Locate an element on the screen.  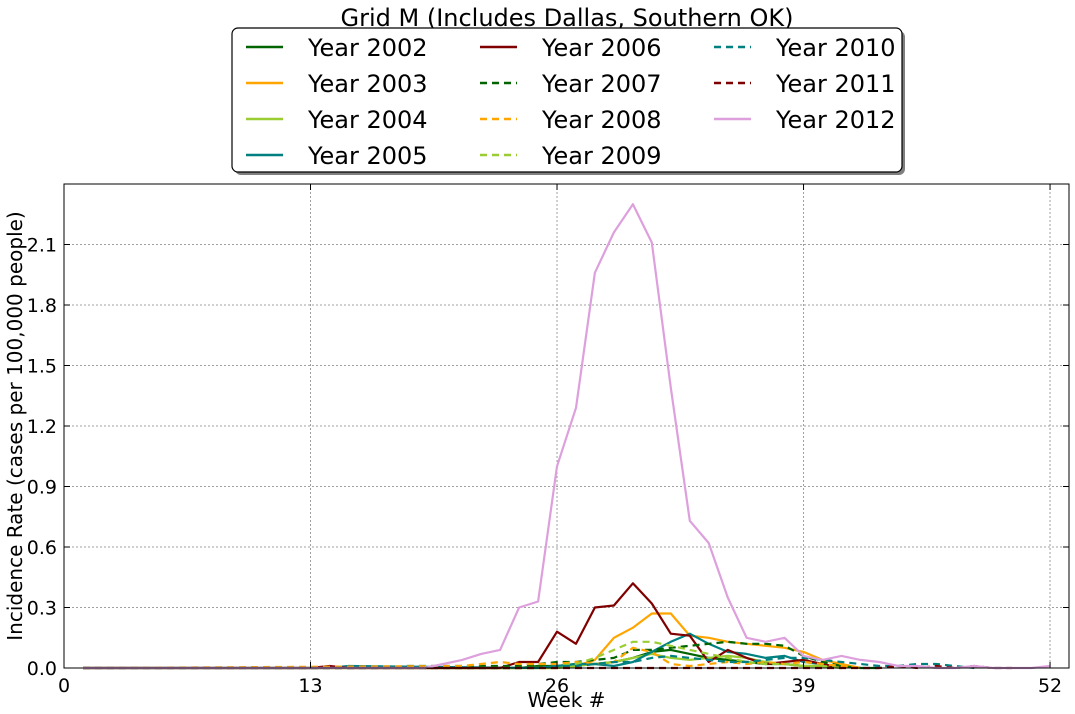
x-tick-label: 52 is located at coordinates (1050, 686).